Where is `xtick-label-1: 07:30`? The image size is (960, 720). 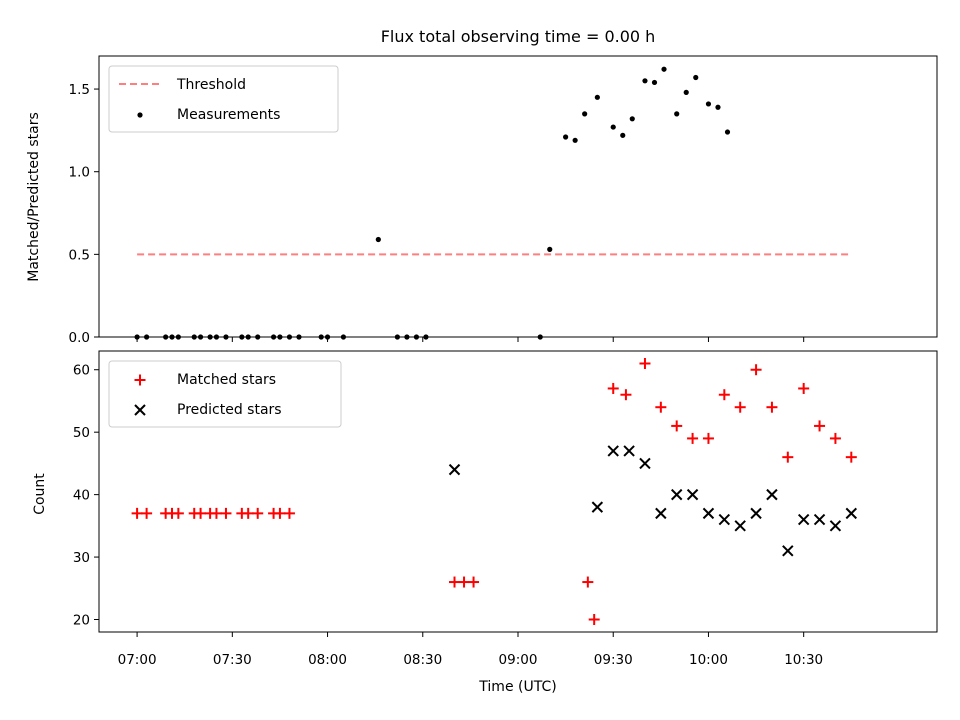
xtick-label-1: 07:30 is located at coordinates (232, 660).